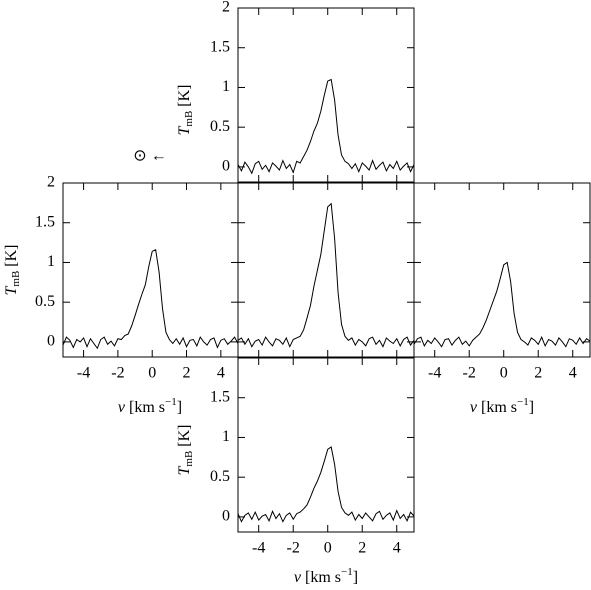  What do you see at coordinates (149, 156) in the screenshot?
I see `annotation: ⊙ ←` at bounding box center [149, 156].